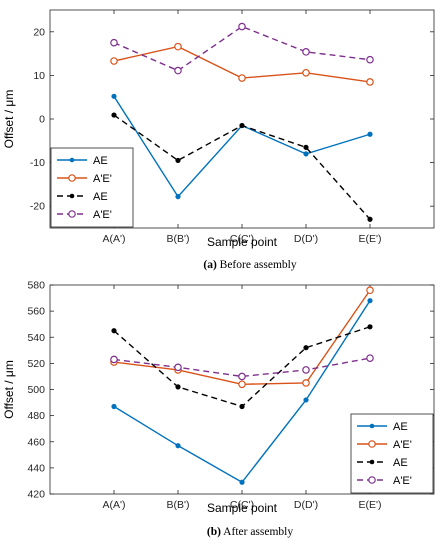  Describe the element at coordinates (257, 265) in the screenshot. I see `caption-text: Before assembly` at that location.